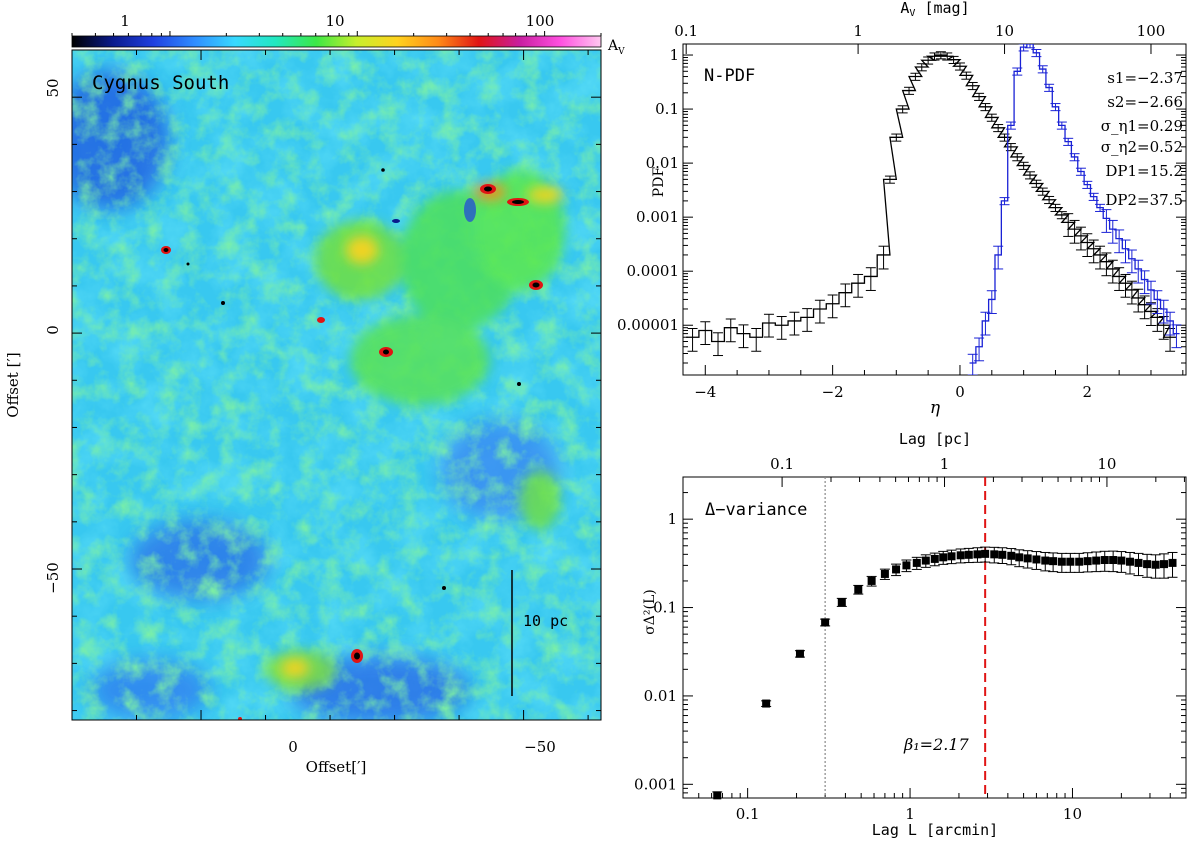 This screenshot has width=1200, height=844. I want to click on map-y-tick-label: 0, so click(53, 330).